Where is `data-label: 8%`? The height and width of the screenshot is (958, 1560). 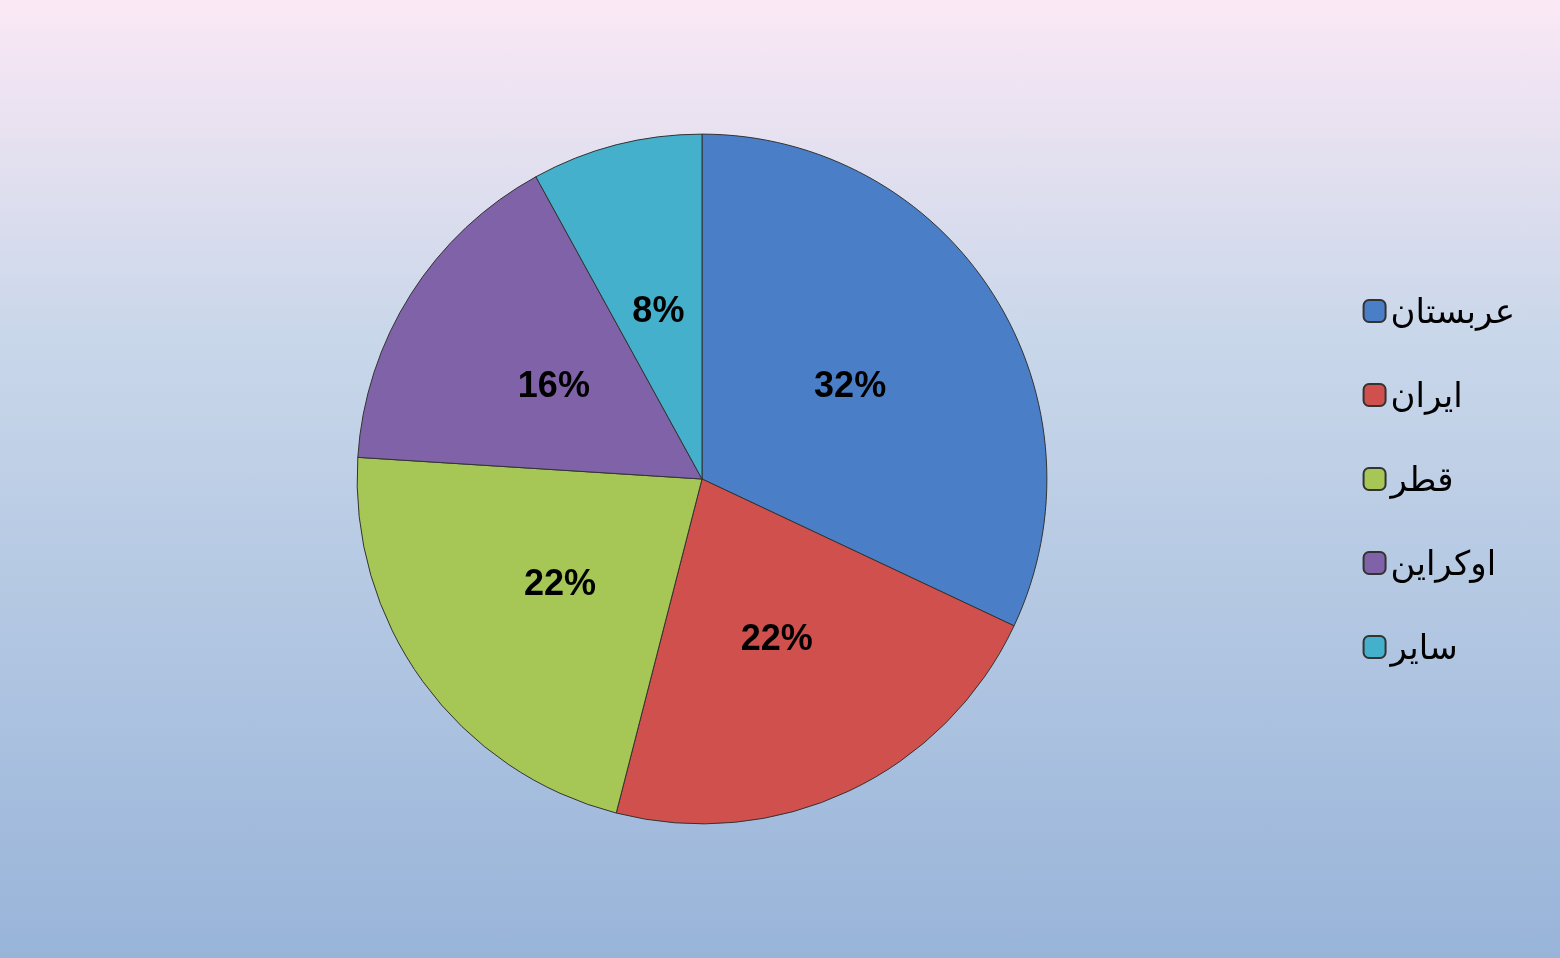 data-label: 8% is located at coordinates (658, 309).